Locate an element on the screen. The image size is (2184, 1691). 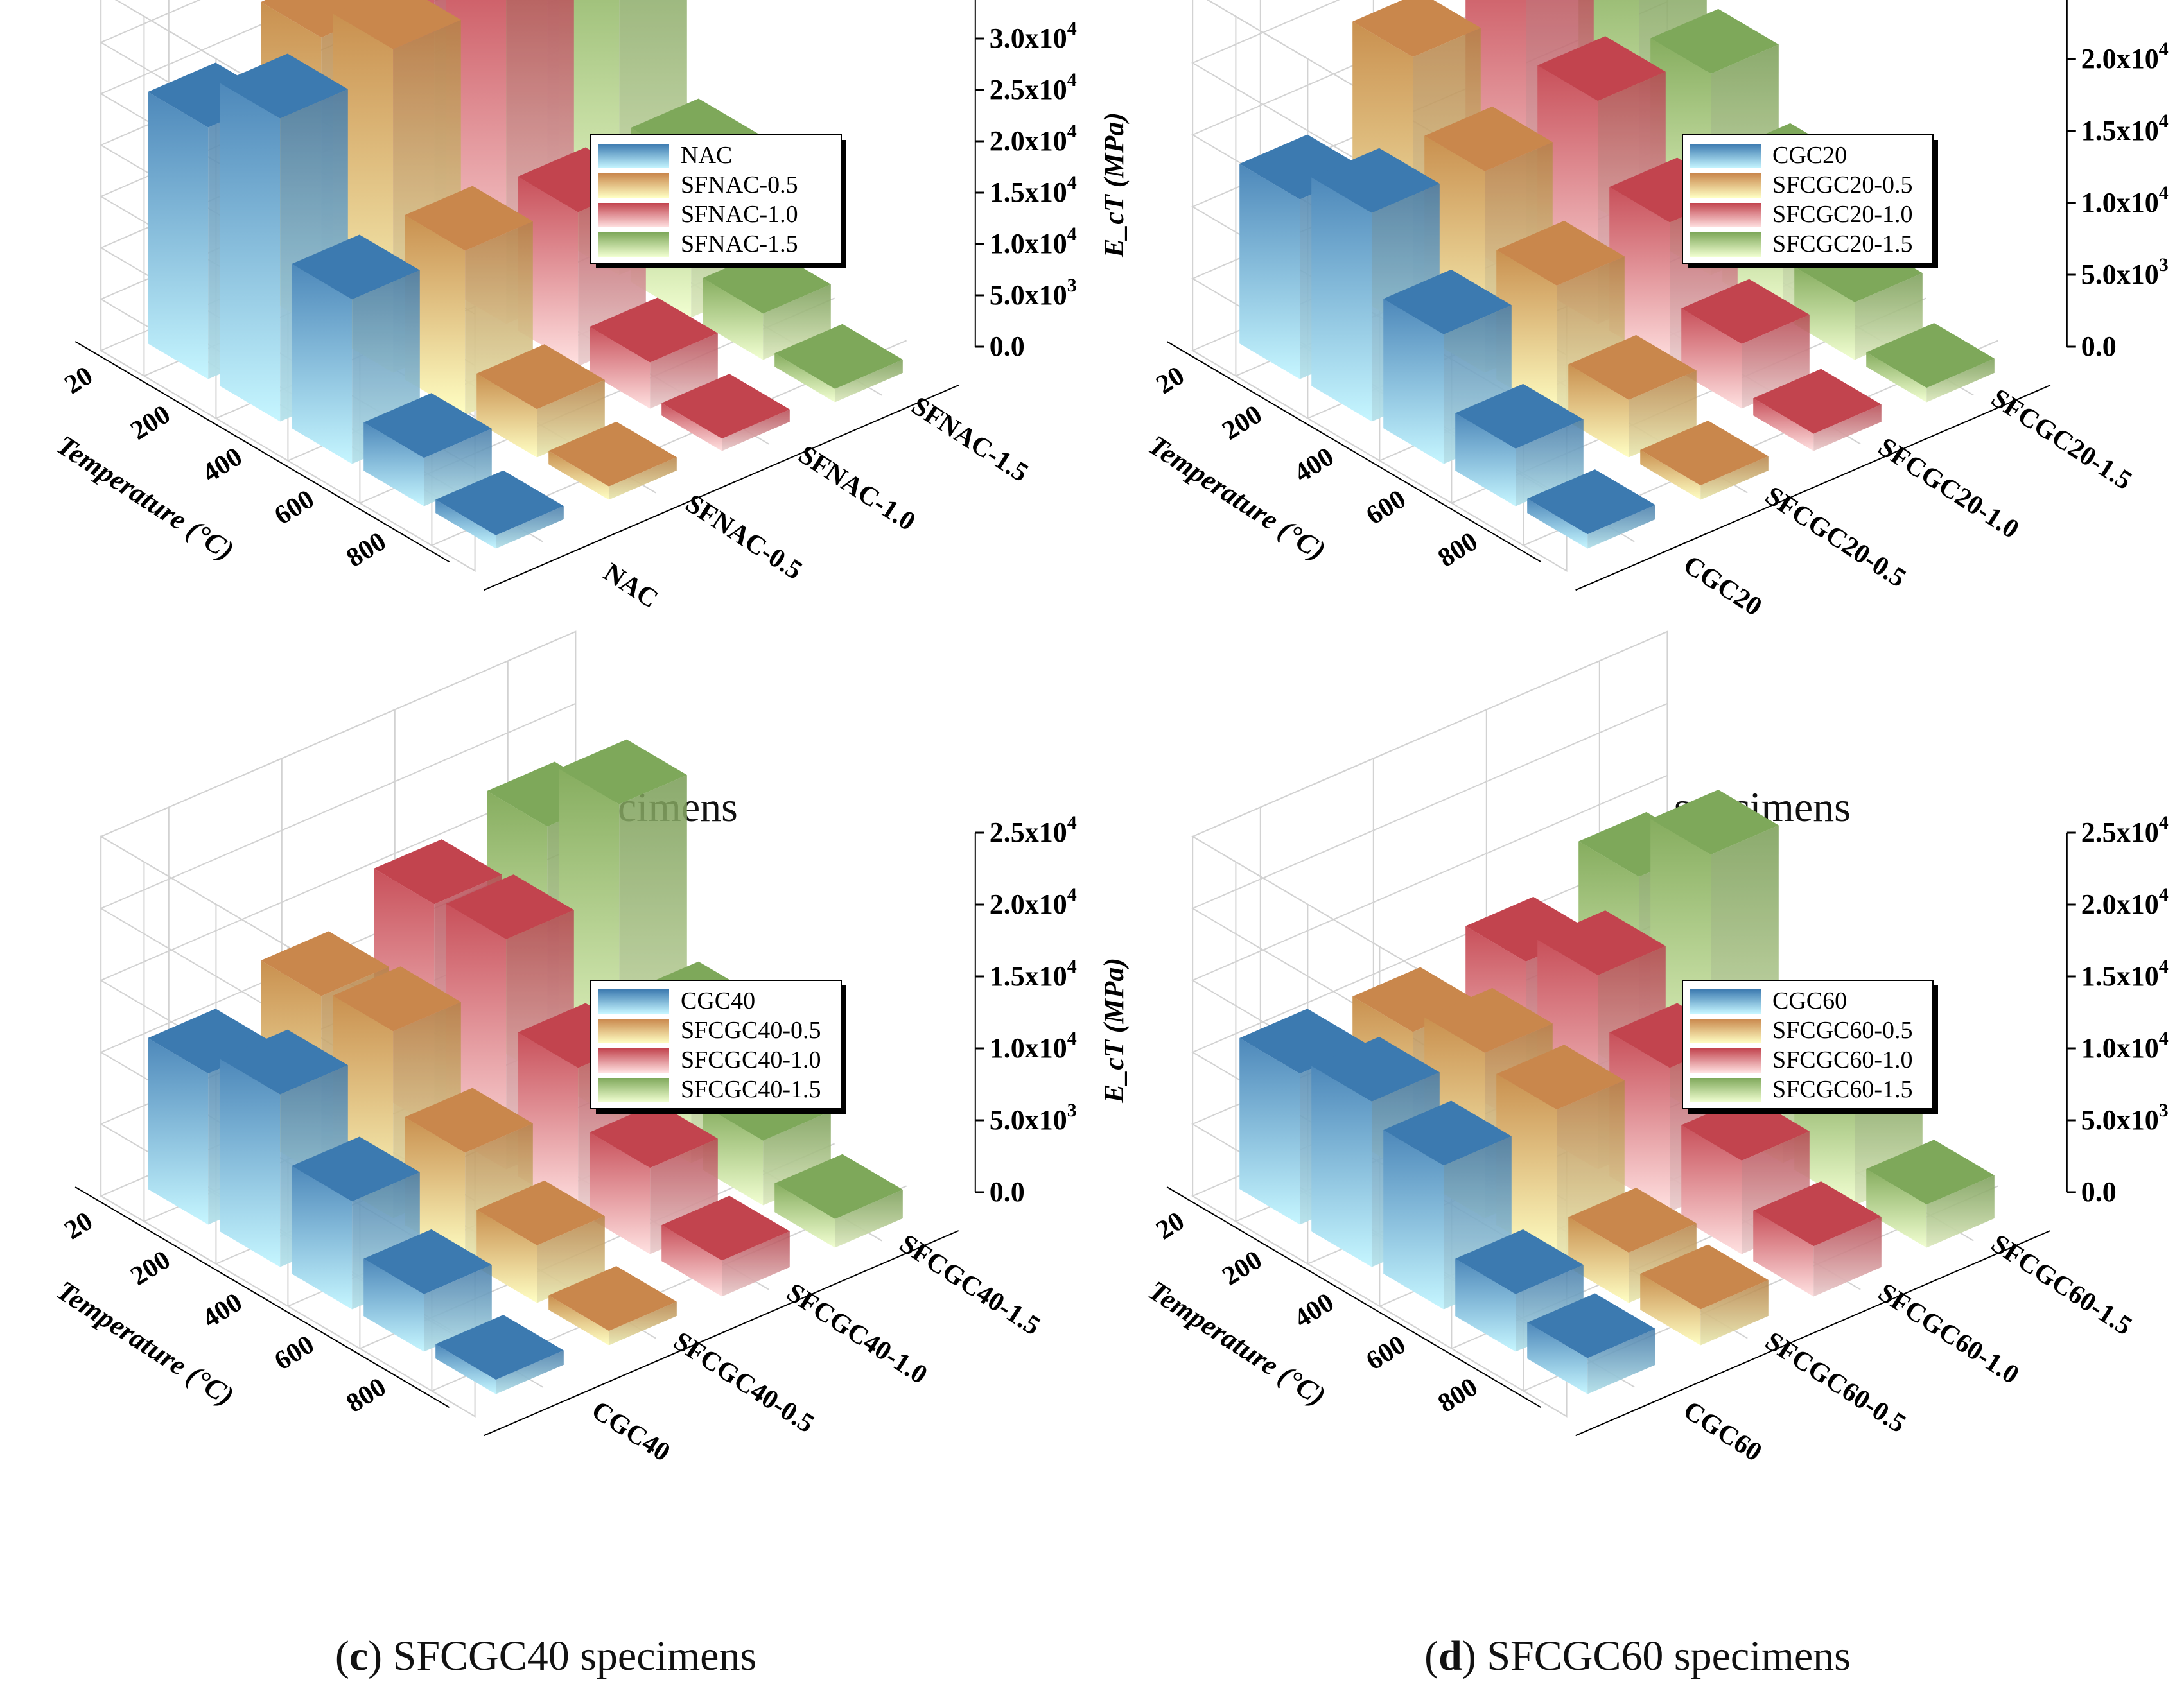
bar-SFCGC60-0.5-800 is located at coordinates (1705, 1295).